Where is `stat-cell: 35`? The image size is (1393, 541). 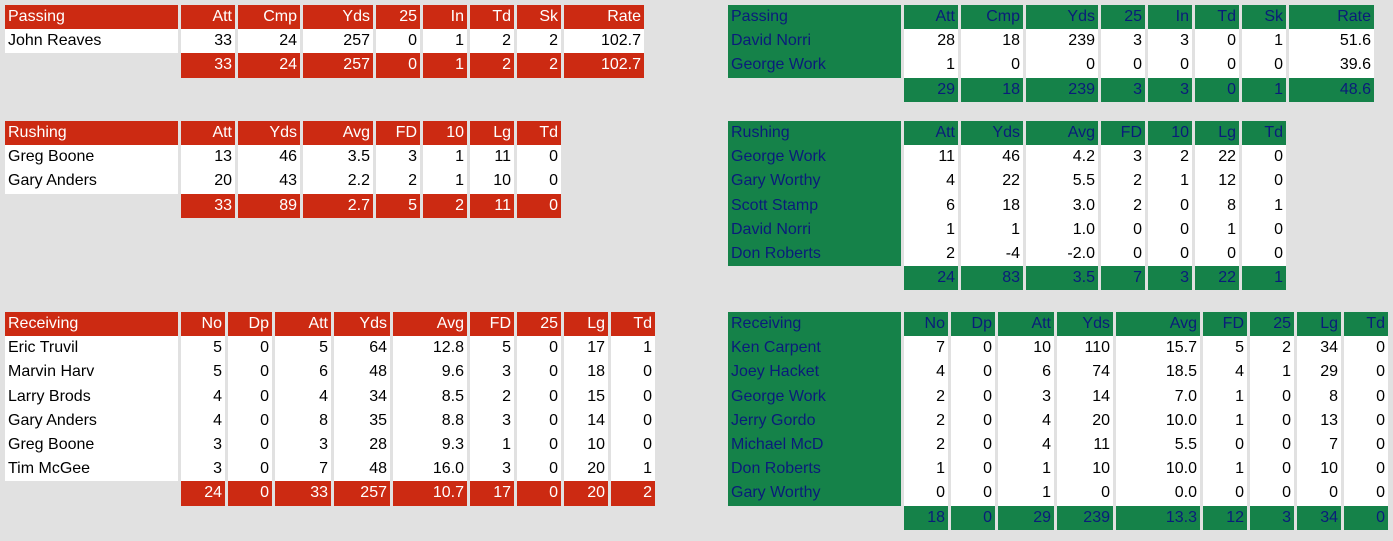
stat-cell: 35 is located at coordinates (362, 420).